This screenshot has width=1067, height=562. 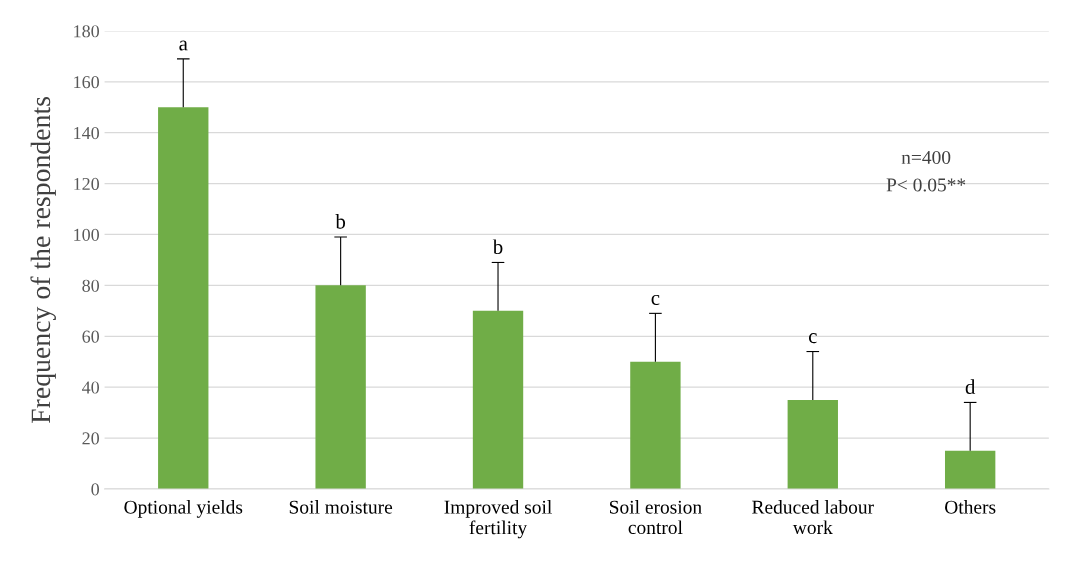 I want to click on y-axis-title: Frequency of the respondents, so click(x=43, y=260).